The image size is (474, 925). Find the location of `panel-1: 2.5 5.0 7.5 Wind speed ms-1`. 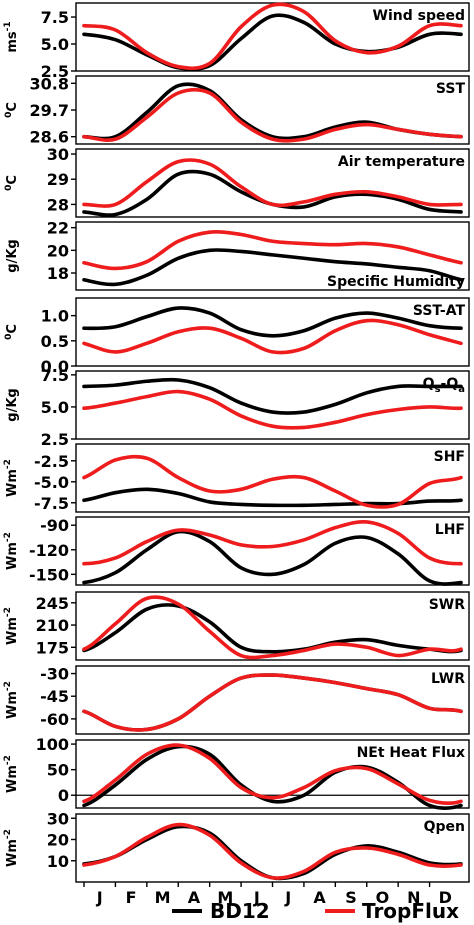

panel-1: 2.5 5.0 7.5 Wind speed ms-1 is located at coordinates (236, 41).